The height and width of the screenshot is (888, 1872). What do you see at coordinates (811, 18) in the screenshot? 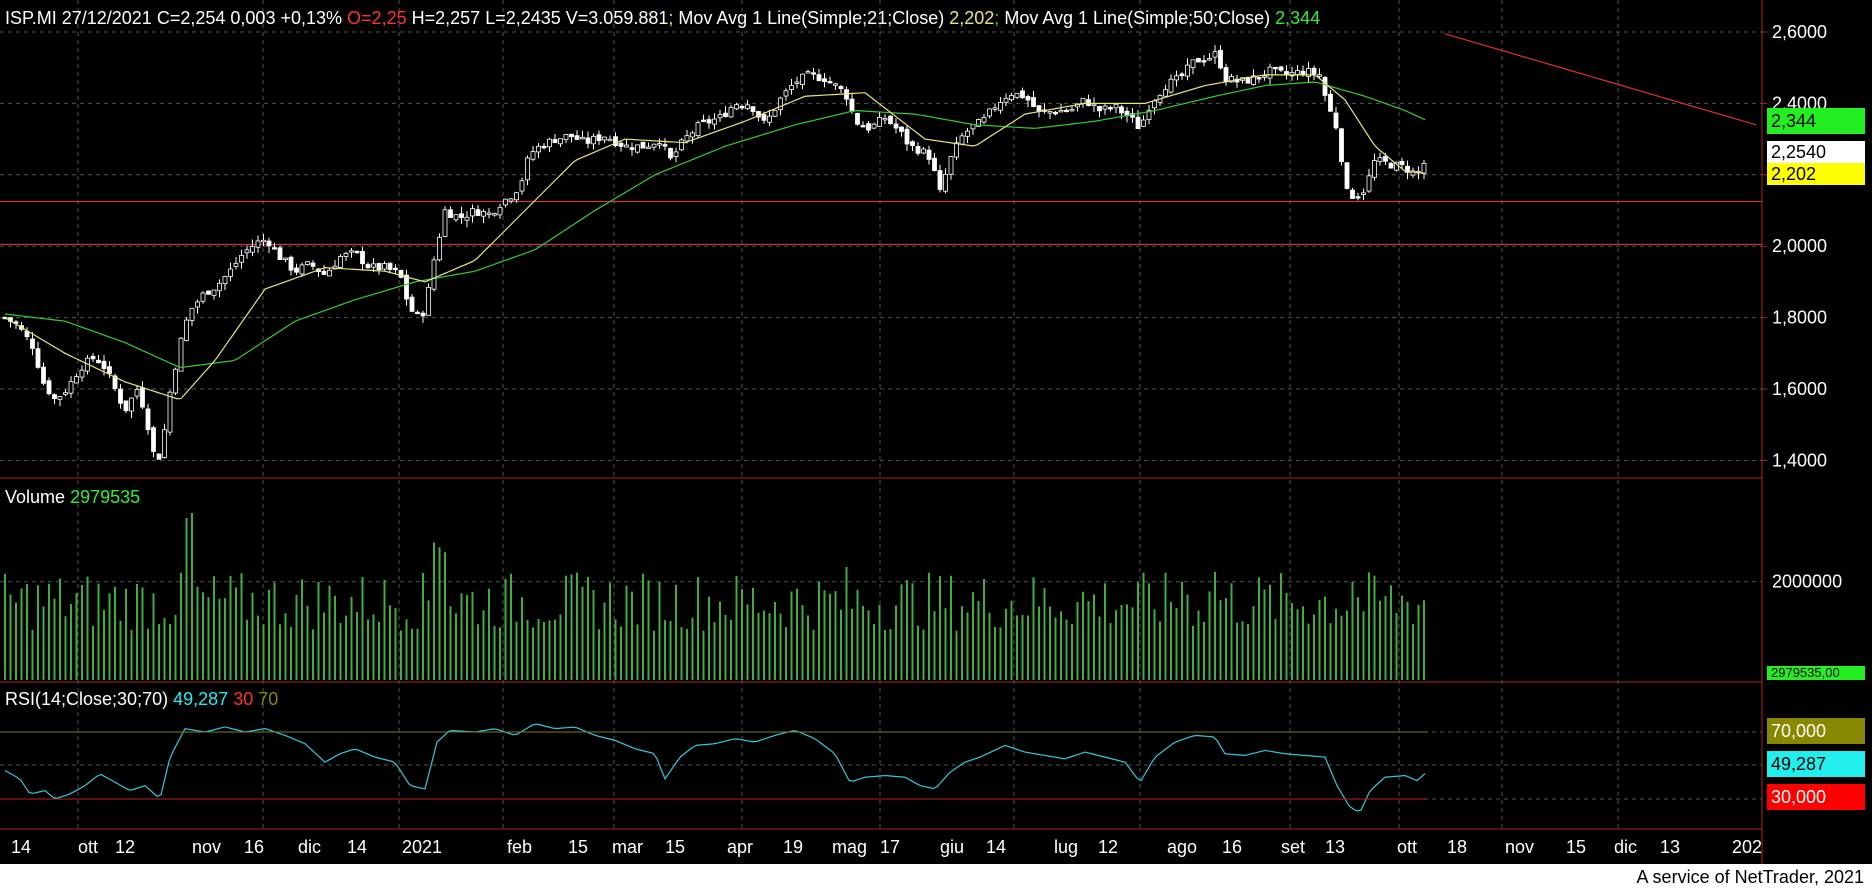
I see `header-ma21-label: Mov Avg 1 Line(Simple;21;Close)` at bounding box center [811, 18].